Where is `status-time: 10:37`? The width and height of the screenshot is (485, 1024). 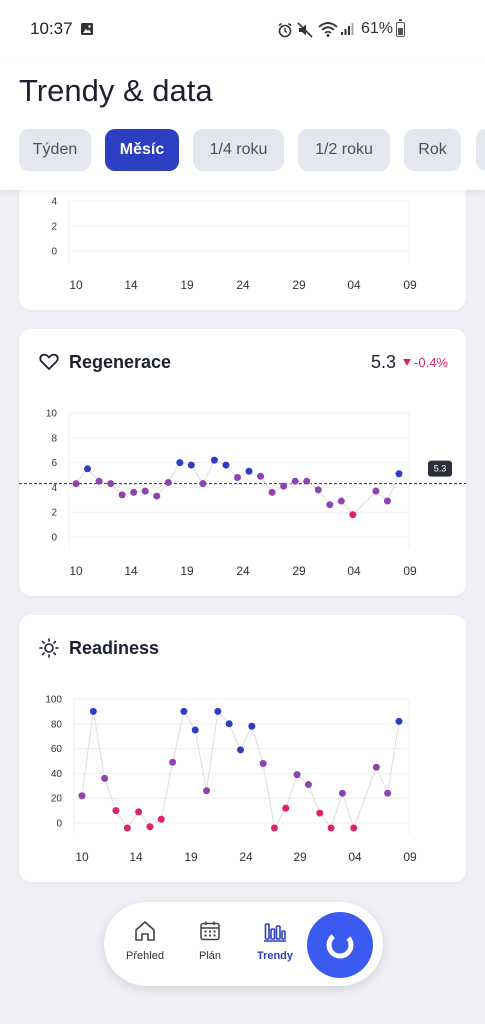
status-time: 10:37 is located at coordinates (51, 28).